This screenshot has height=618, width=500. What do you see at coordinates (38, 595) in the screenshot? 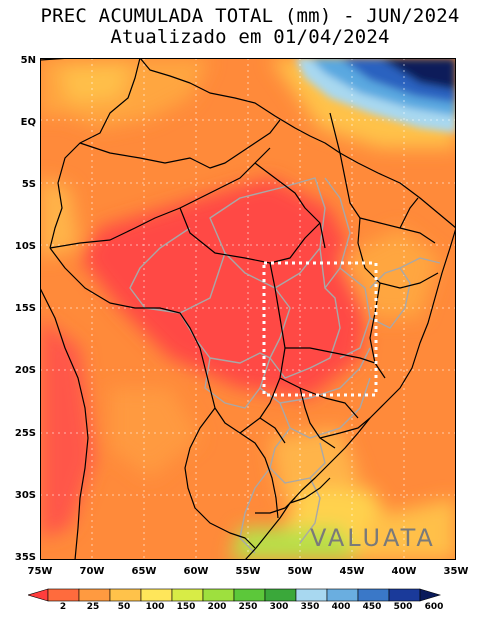
I see `colorbar-arrow-left` at bounding box center [38, 595].